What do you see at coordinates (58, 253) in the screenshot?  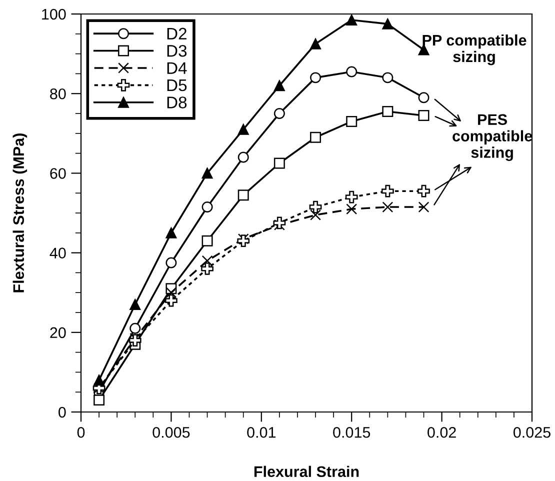 I see `y-tick-label: 40` at bounding box center [58, 253].